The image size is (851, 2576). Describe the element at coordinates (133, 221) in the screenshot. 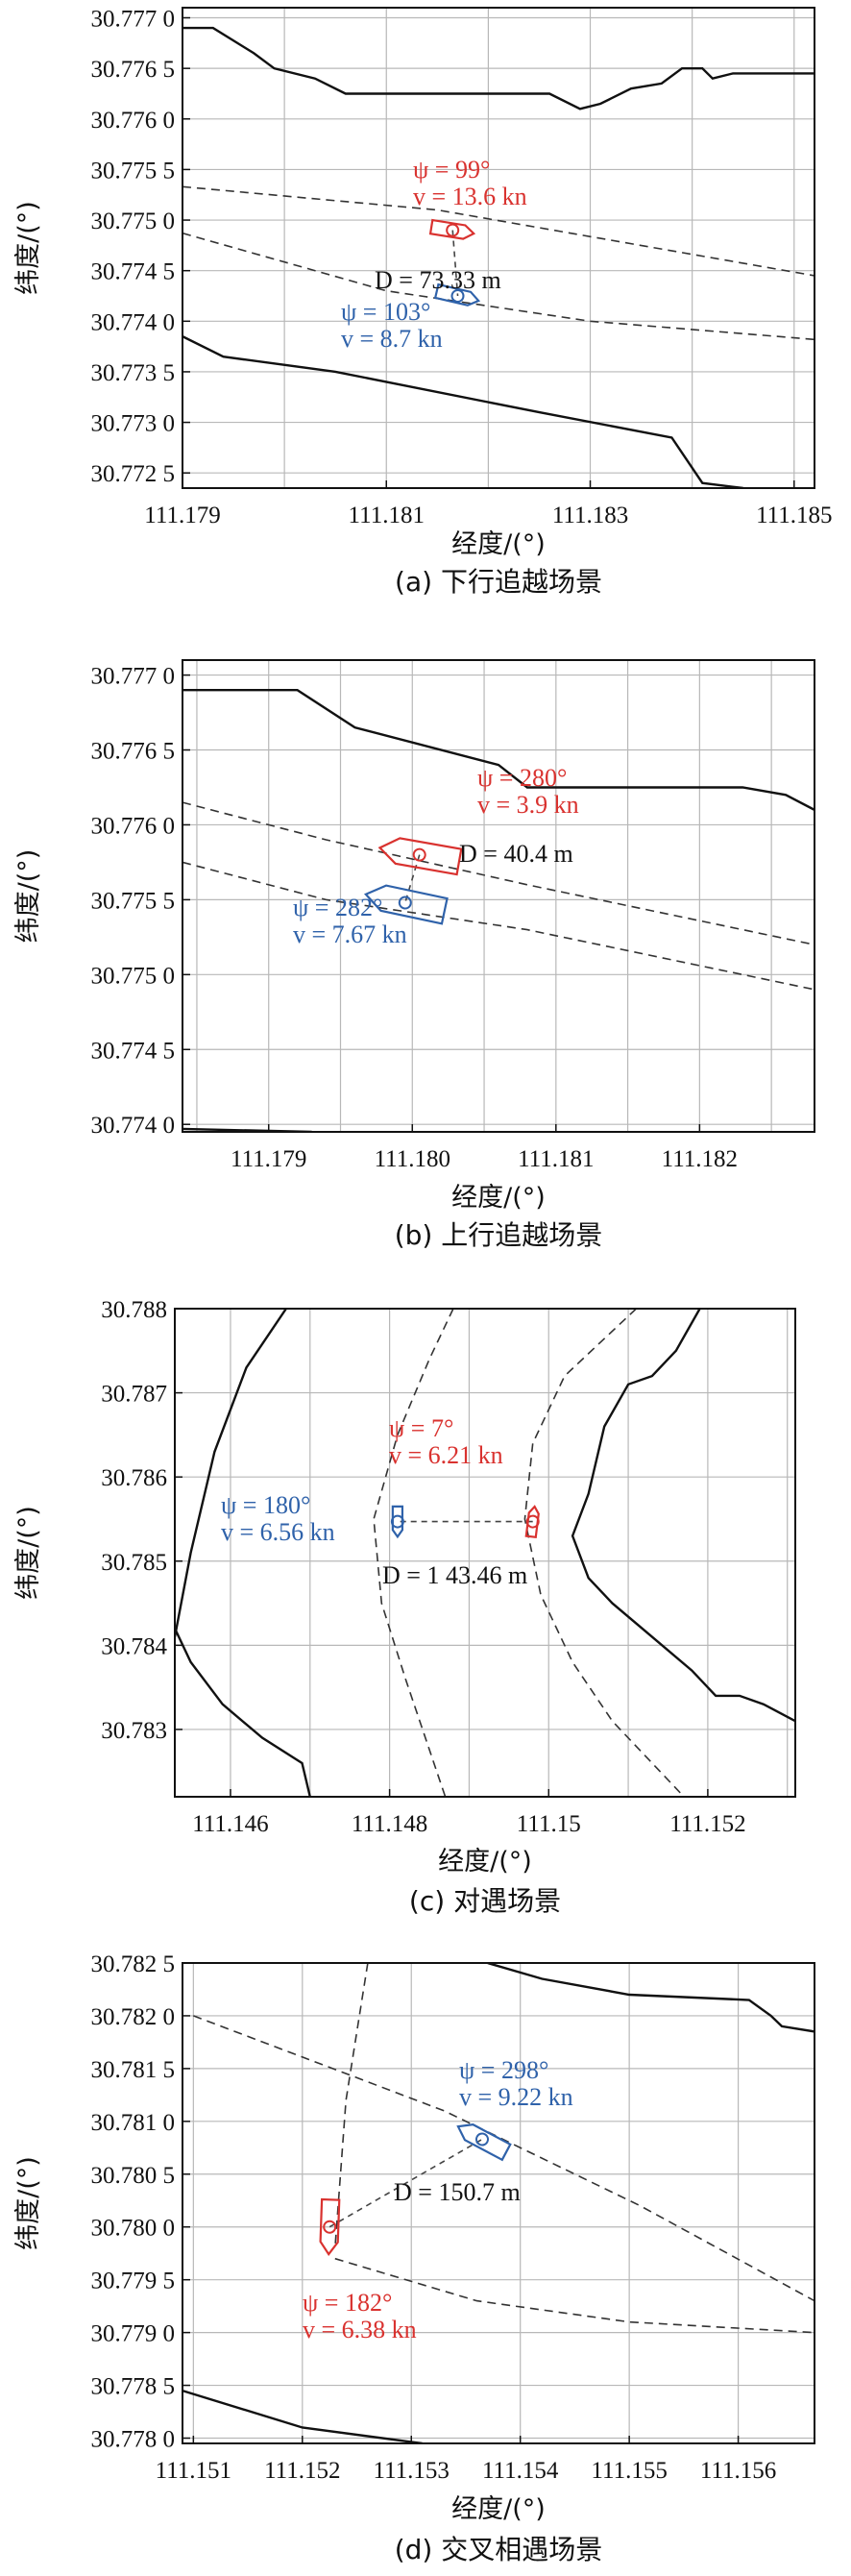

I see `y-tick-label: 30.775 0` at that location.